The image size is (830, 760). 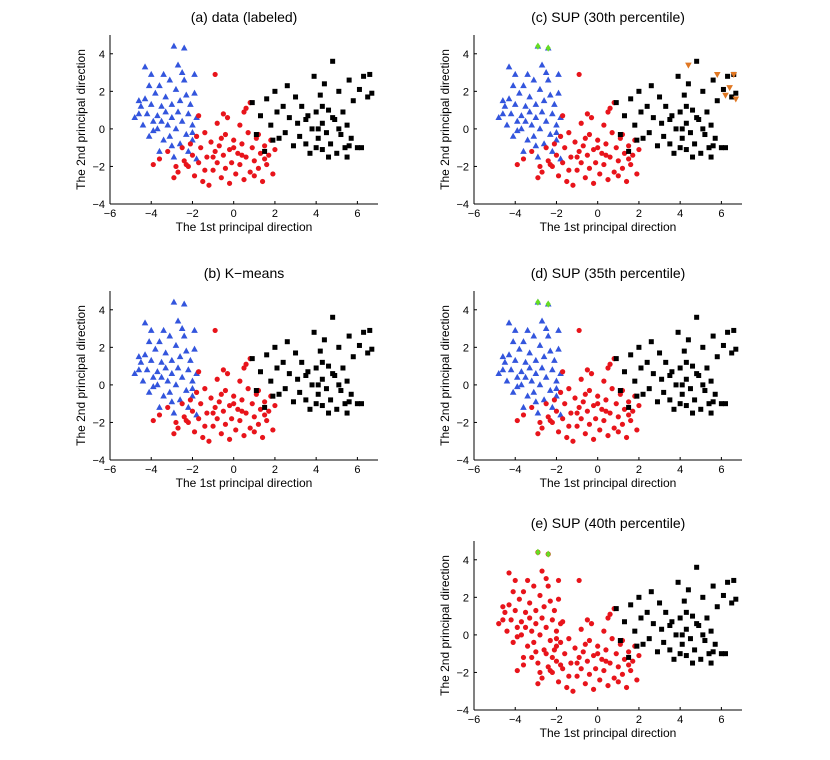 I want to click on y-axis-label: The 2nd principal direction, so click(x=81, y=375).